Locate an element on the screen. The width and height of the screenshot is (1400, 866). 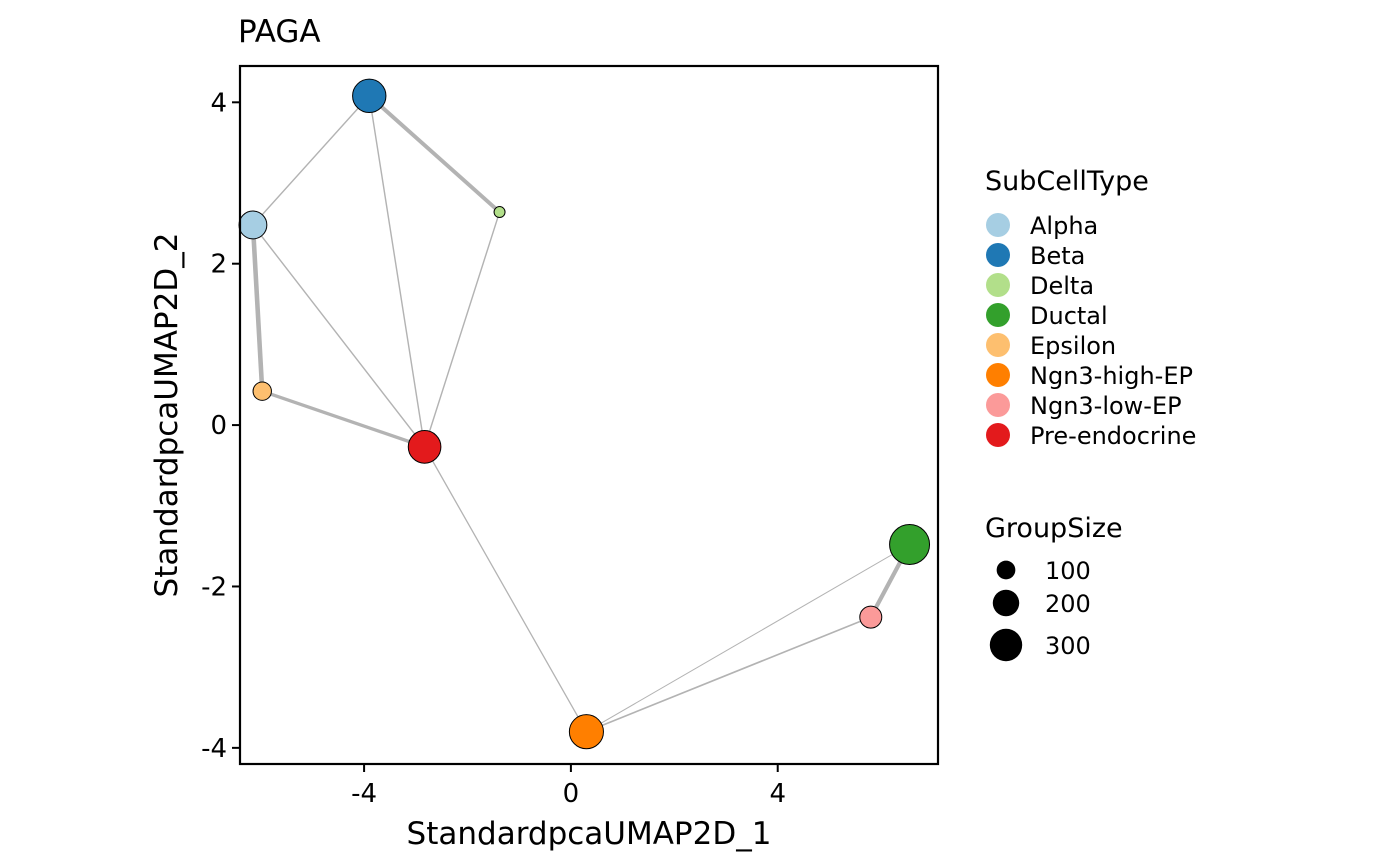
legend-swatch-ngn3-high-ep is located at coordinates (998, 375).